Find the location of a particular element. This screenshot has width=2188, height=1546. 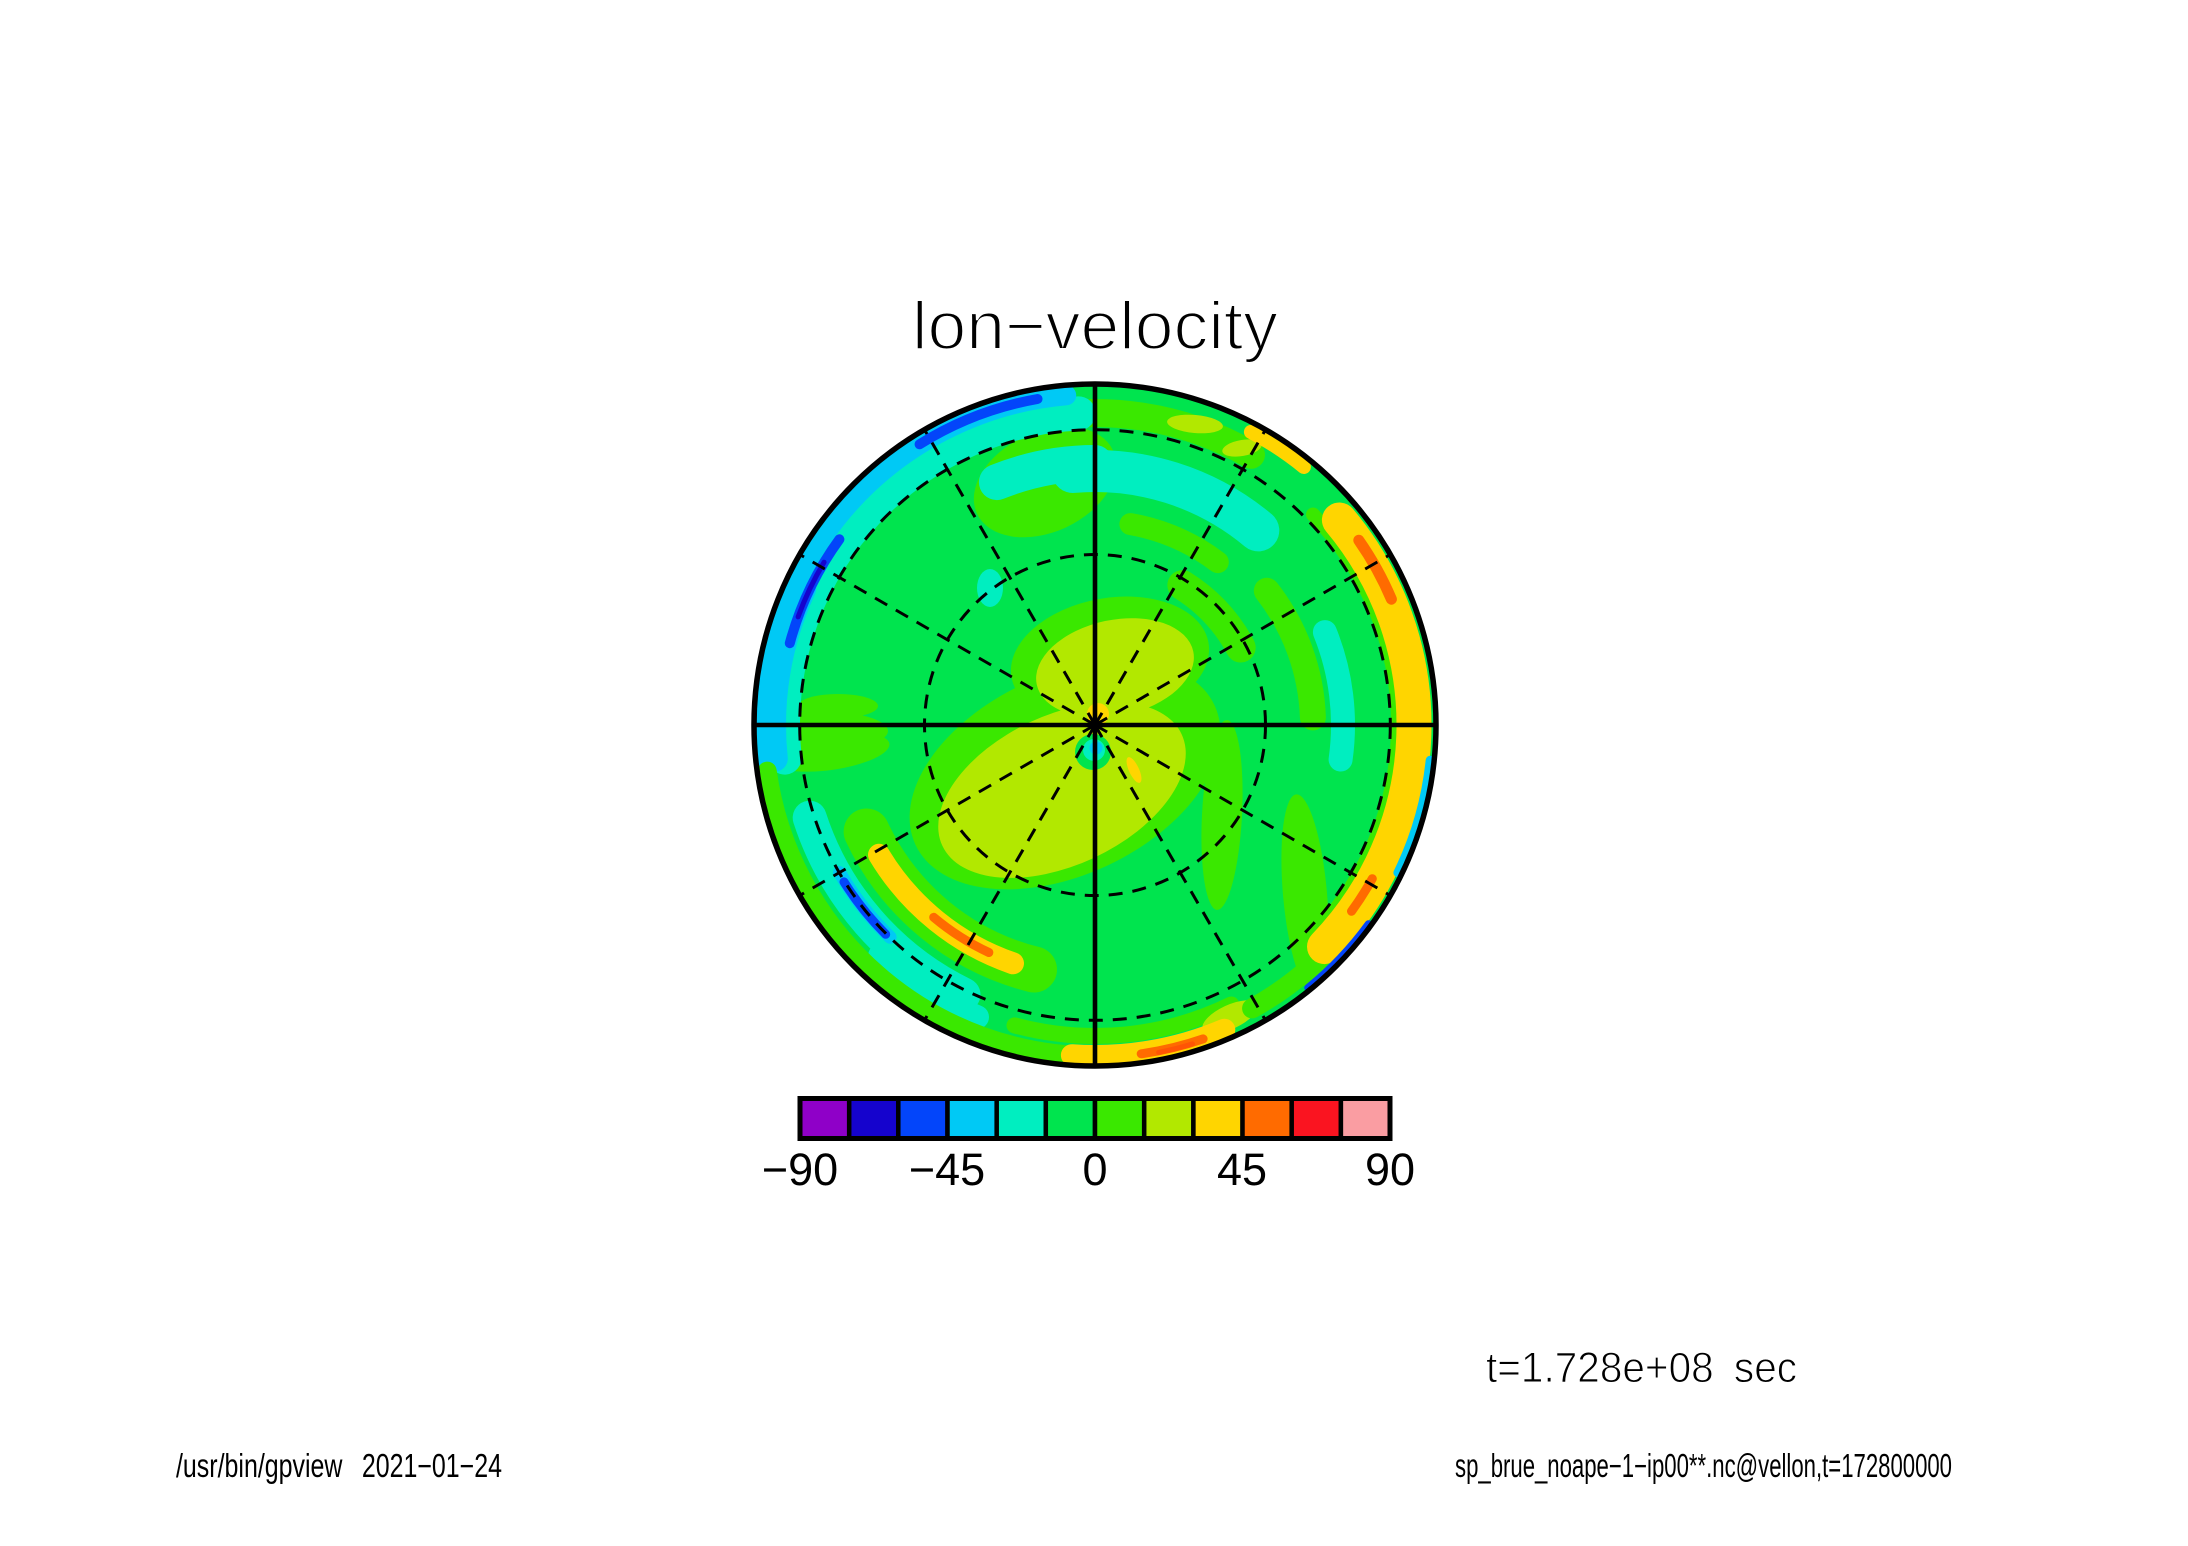

svg-text: 90 is located at coordinates (1390, 1169).